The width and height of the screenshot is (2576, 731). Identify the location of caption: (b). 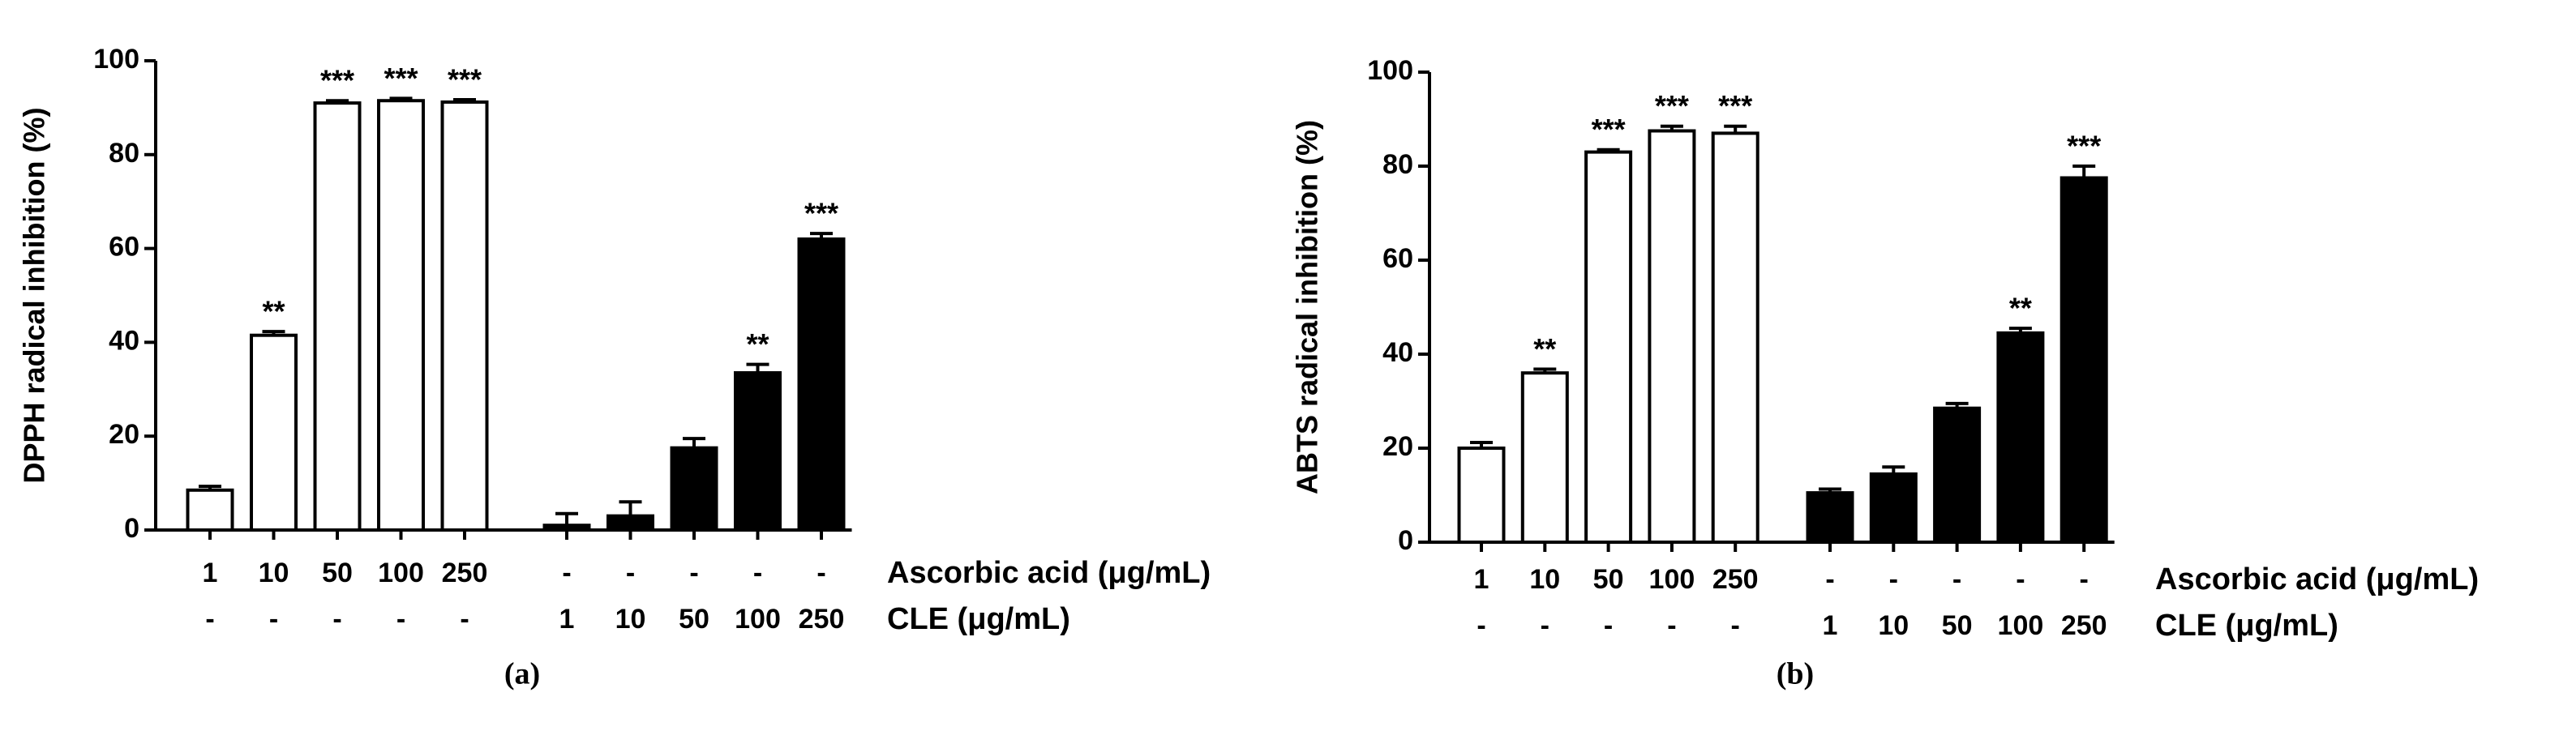
(1795, 674).